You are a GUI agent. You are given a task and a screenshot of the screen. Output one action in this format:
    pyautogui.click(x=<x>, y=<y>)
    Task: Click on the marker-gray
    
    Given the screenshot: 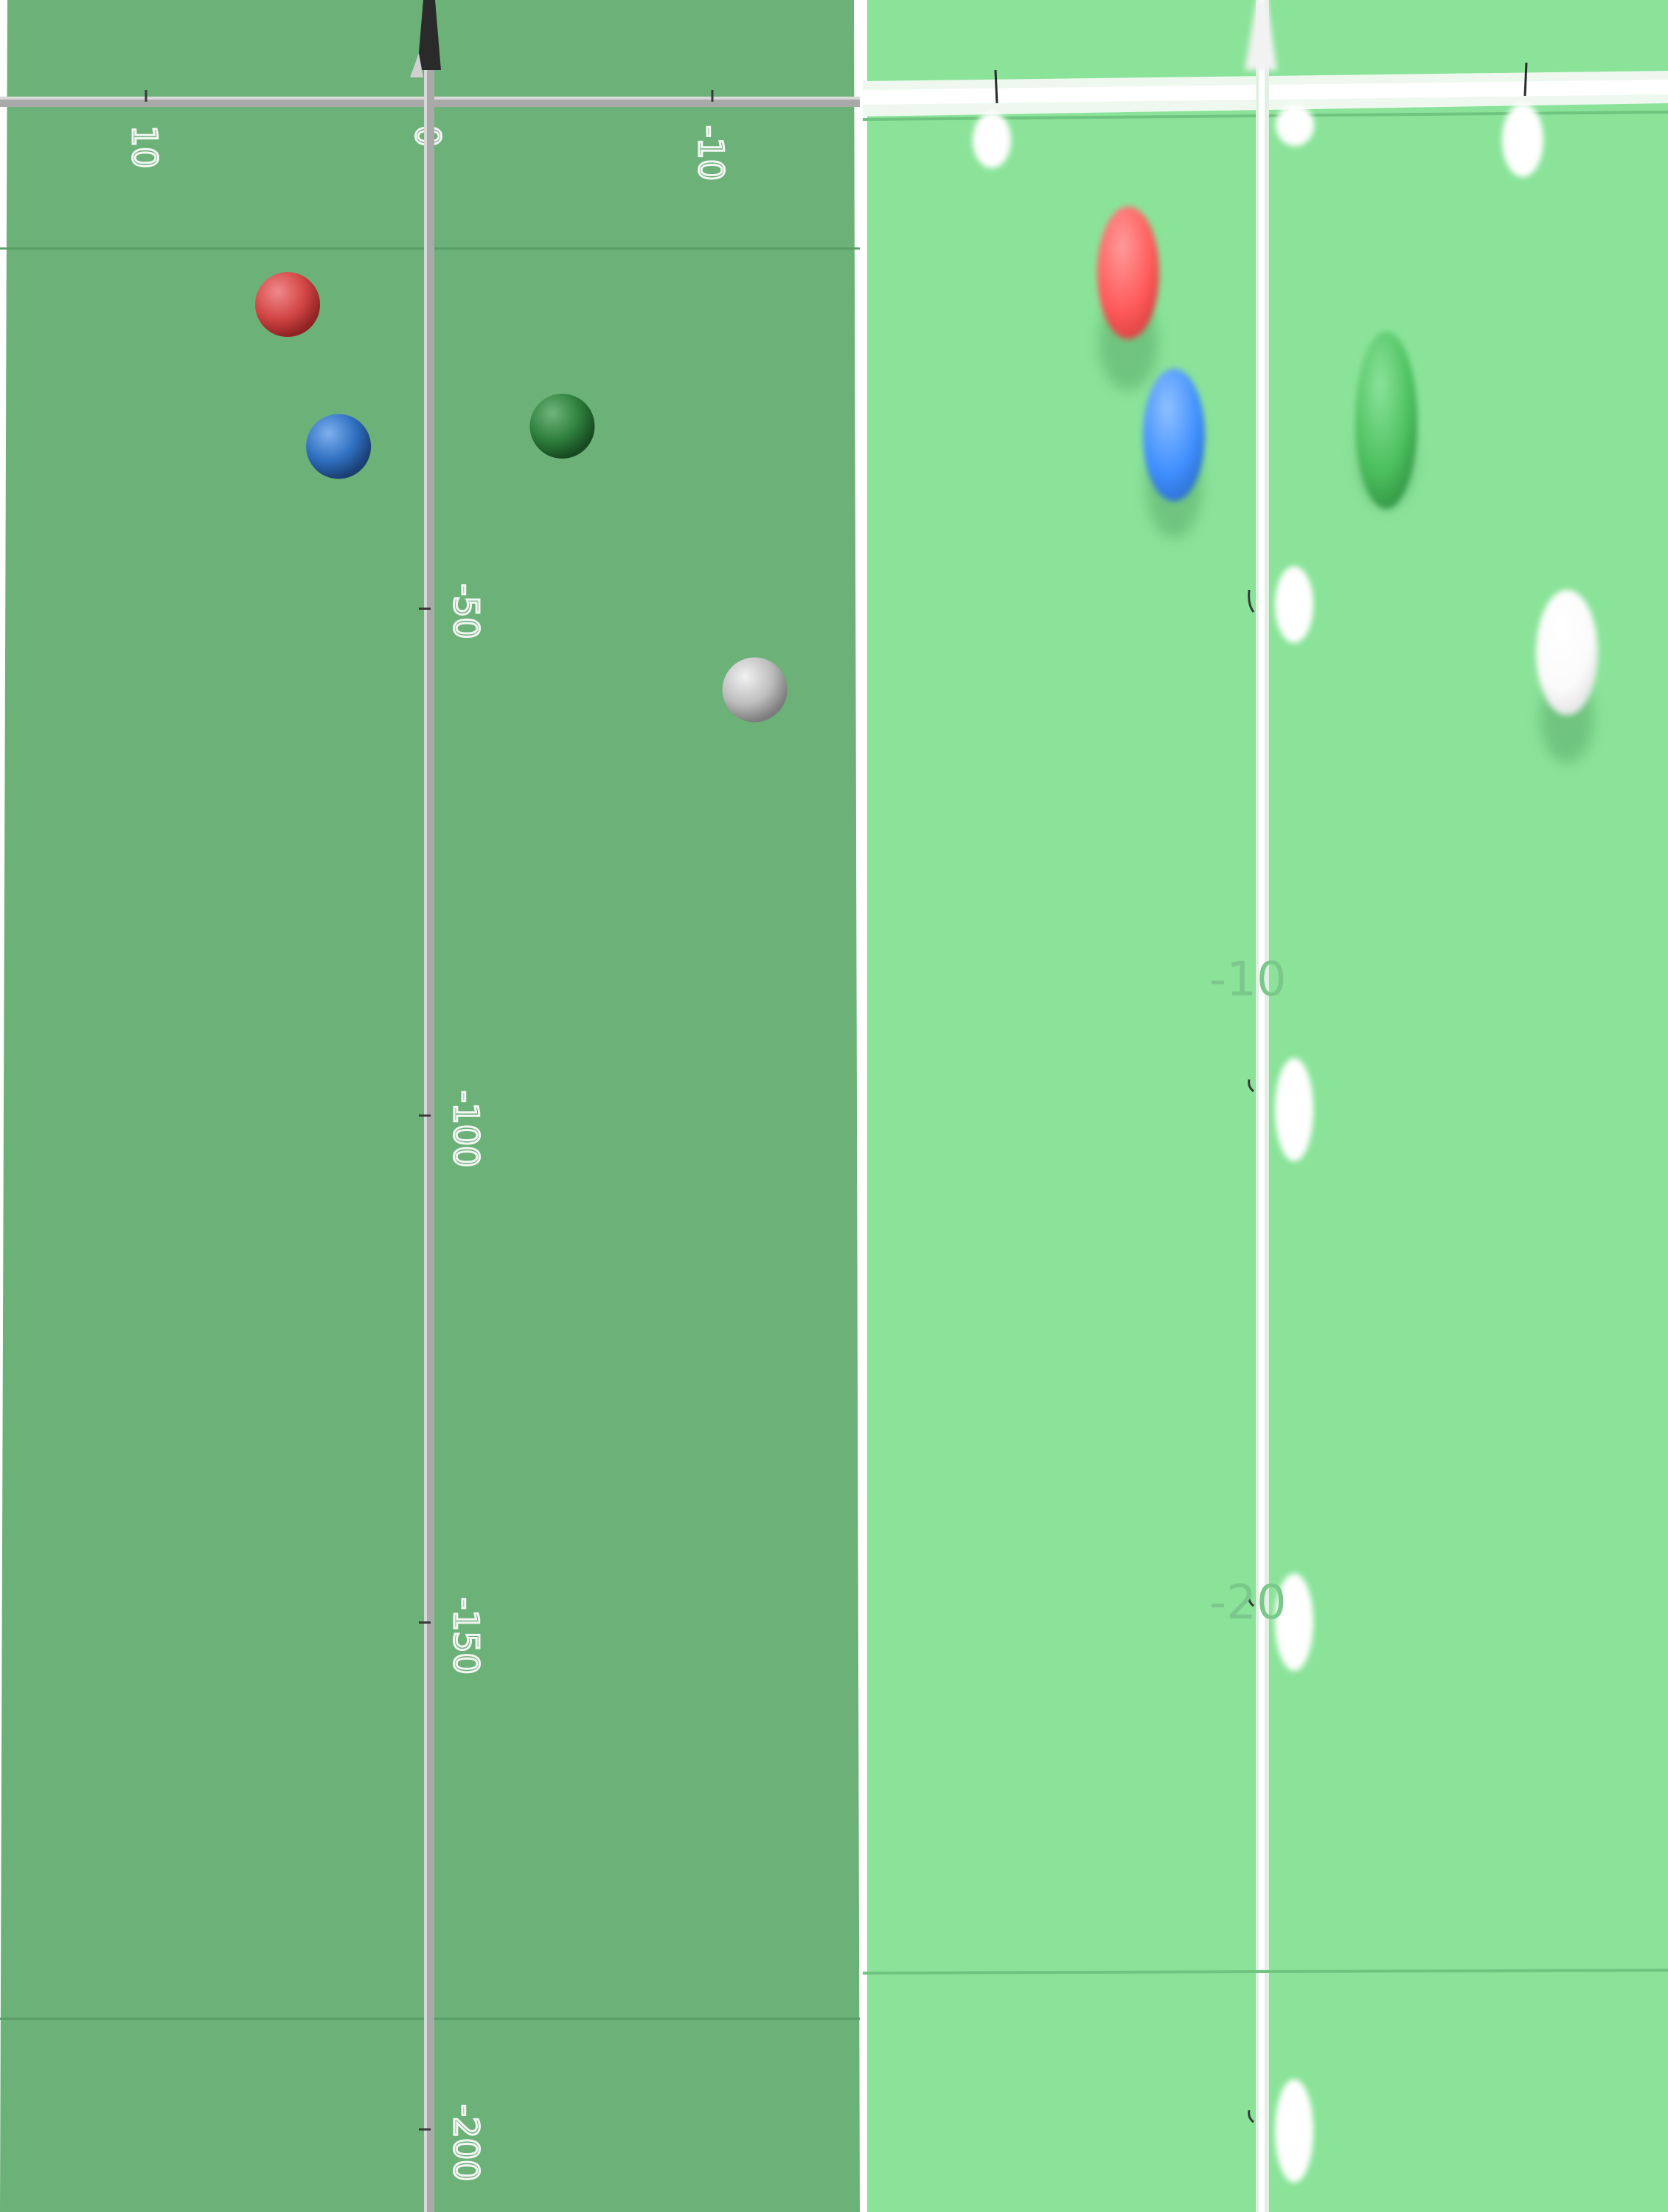 What is the action you would take?
    pyautogui.click(x=755, y=690)
    